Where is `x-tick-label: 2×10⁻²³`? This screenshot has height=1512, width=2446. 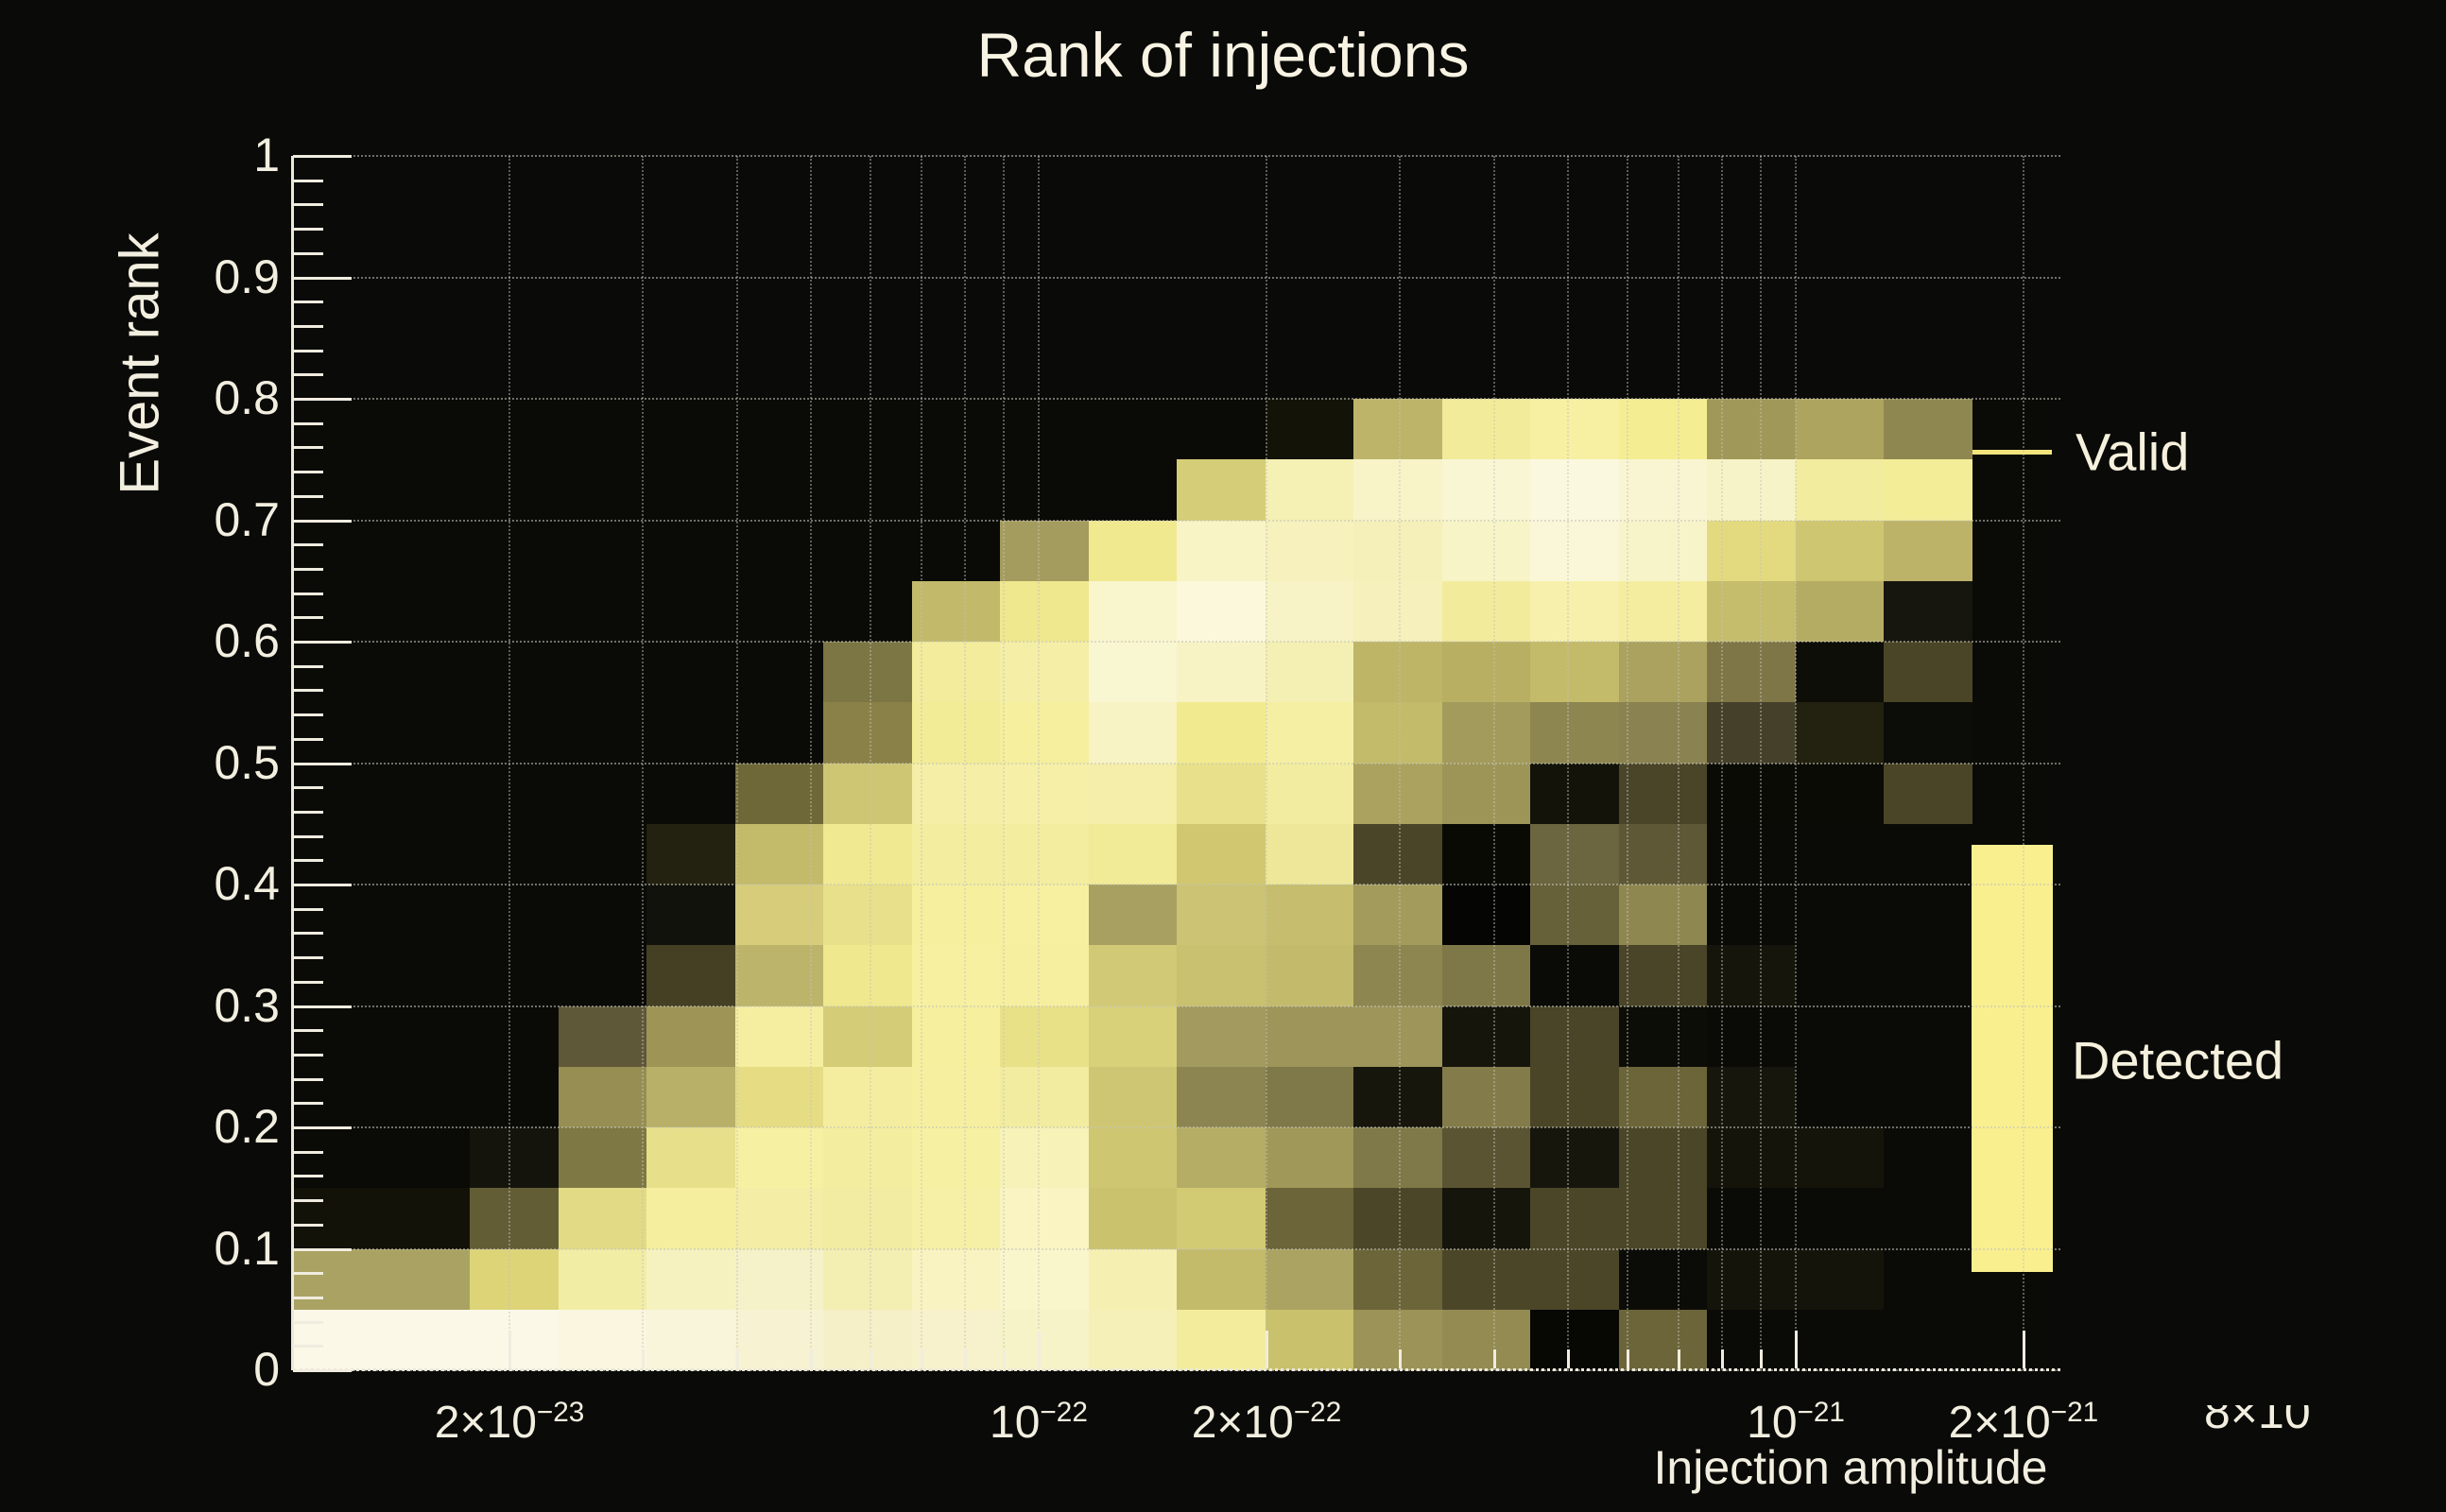
x-tick-label: 2×10⁻²³ is located at coordinates (510, 1422).